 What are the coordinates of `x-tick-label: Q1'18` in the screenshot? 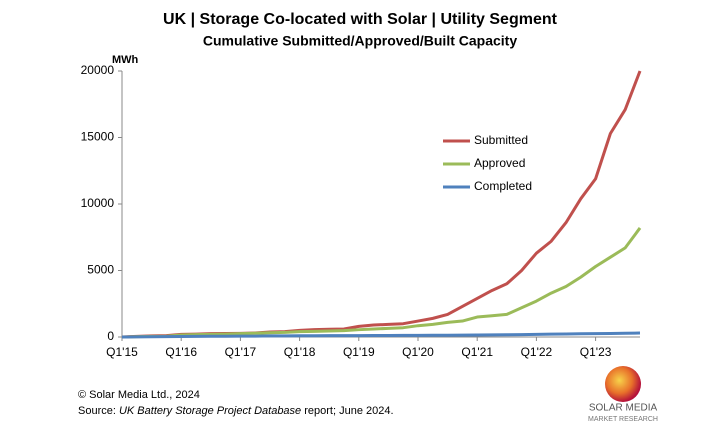 It's located at (300, 352).